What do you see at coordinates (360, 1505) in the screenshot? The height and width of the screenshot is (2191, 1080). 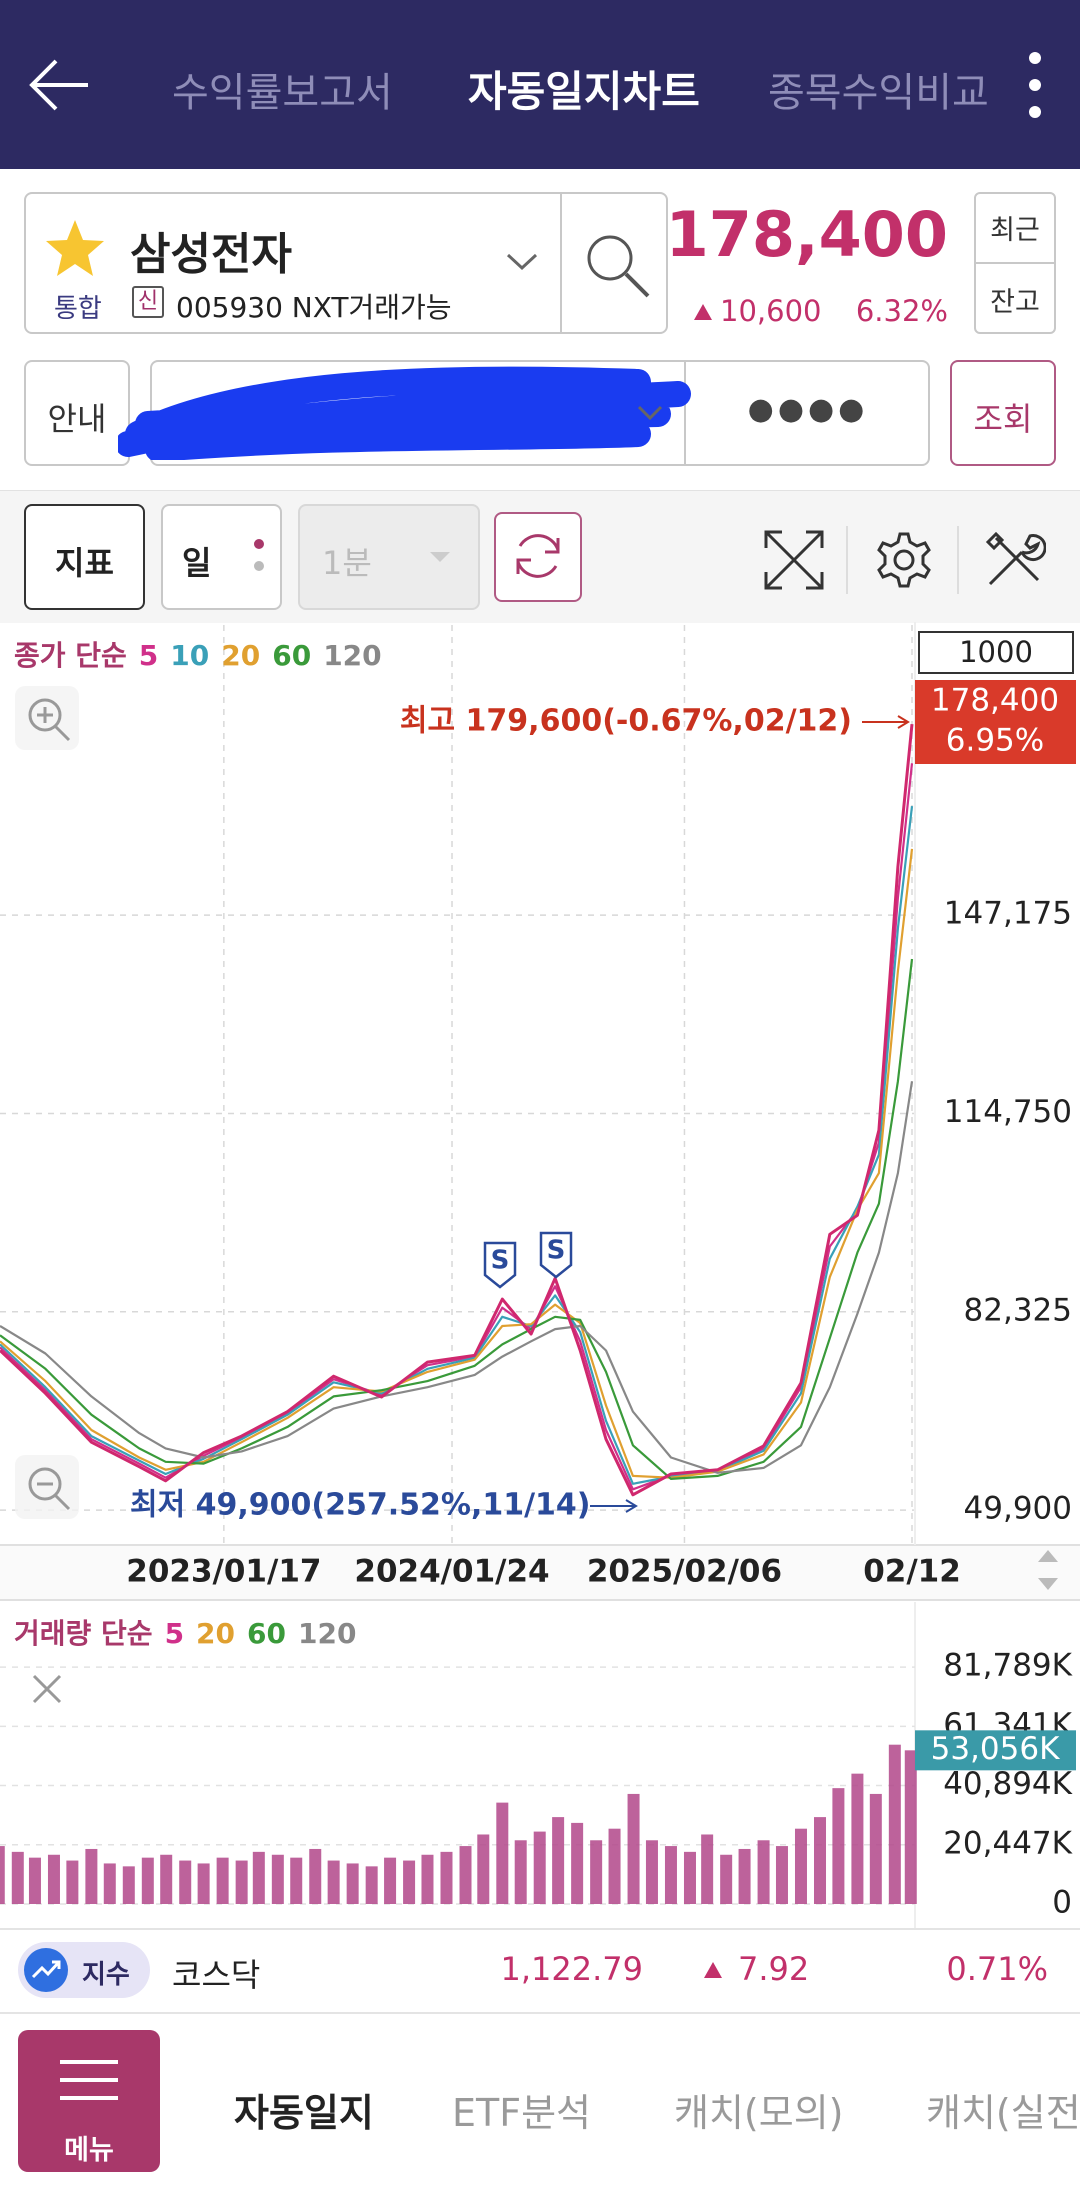 I see `low-annotation: 최저 49,900(257.52%,11/14)` at bounding box center [360, 1505].